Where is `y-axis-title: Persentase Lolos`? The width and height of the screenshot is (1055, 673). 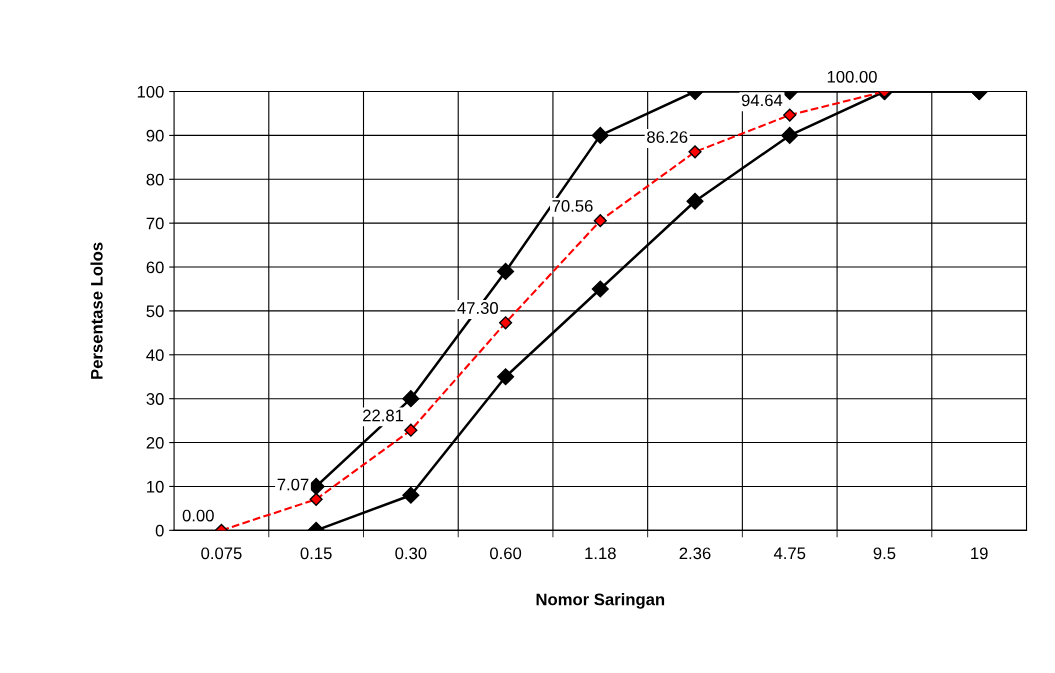 y-axis-title: Persentase Lolos is located at coordinates (96, 310).